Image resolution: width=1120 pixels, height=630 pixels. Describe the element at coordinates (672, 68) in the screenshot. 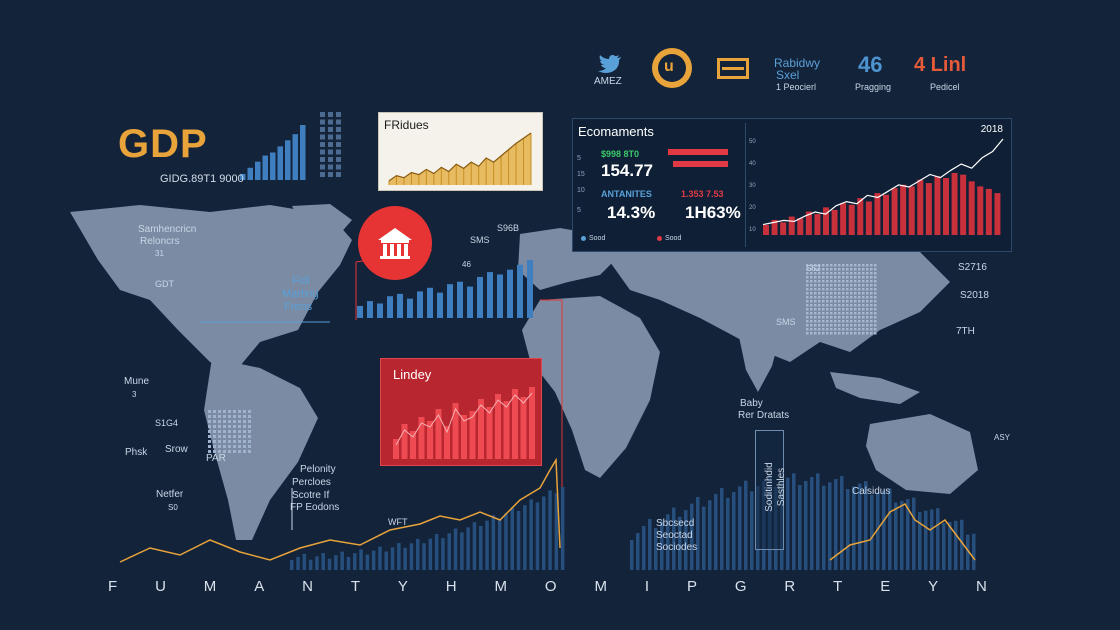

I see `brand-logo-icon: u` at that location.